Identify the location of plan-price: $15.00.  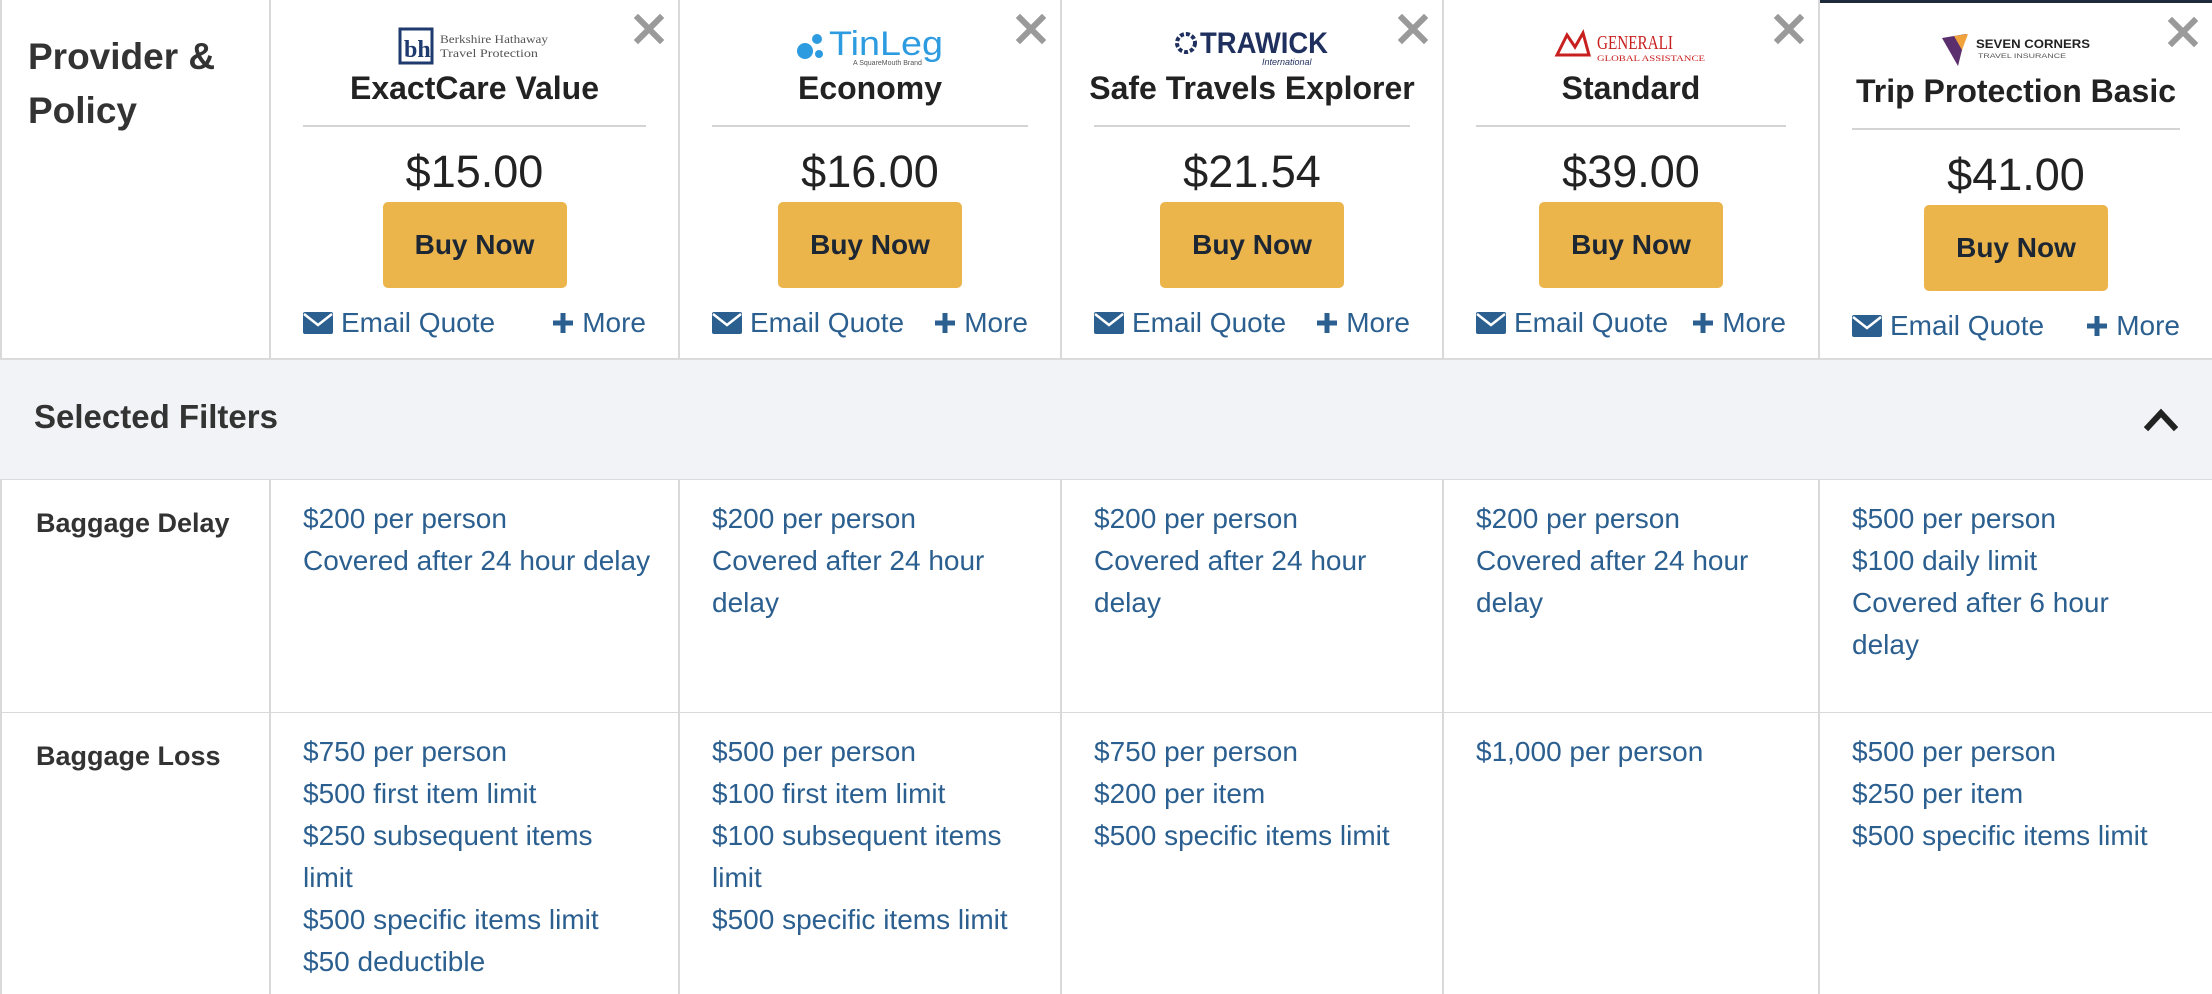
(474, 171).